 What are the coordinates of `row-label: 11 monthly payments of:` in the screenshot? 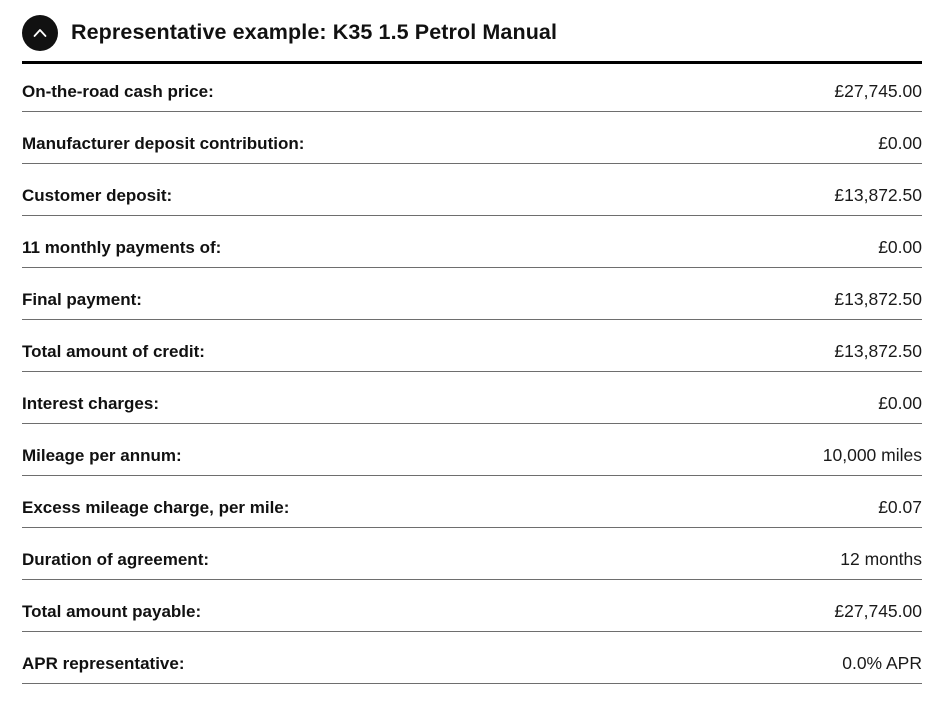 It's located at (122, 247).